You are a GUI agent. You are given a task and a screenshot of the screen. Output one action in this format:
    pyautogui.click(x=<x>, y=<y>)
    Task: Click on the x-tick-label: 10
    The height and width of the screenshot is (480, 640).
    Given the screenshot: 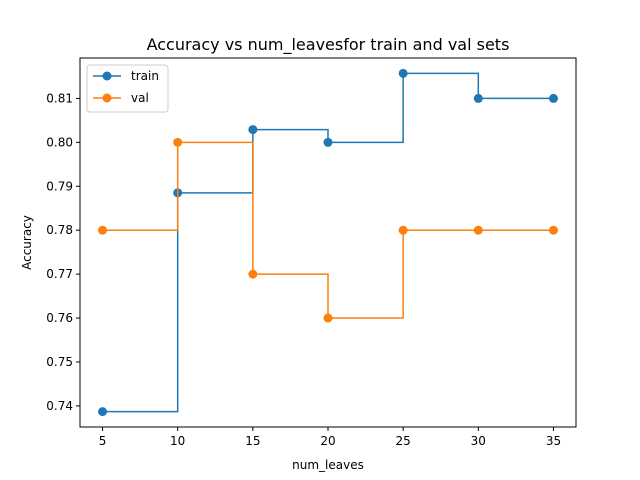 What is the action you would take?
    pyautogui.click(x=177, y=441)
    